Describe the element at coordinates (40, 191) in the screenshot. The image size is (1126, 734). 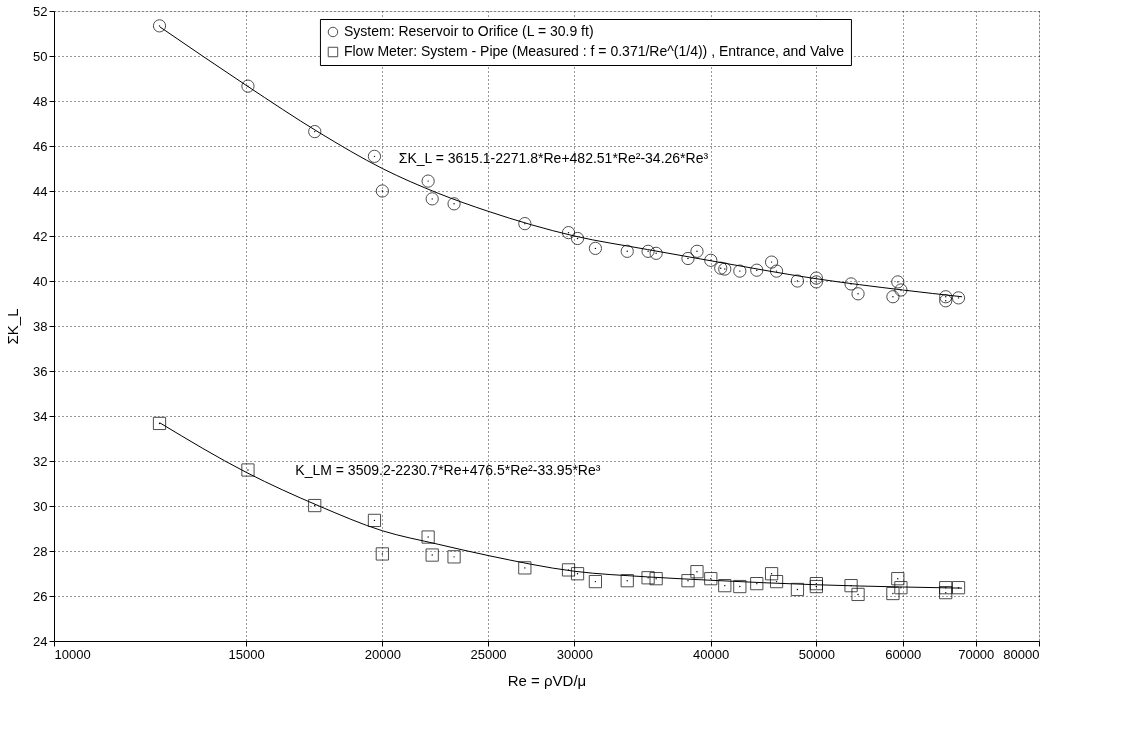
I see `y-tick-label: 44` at that location.